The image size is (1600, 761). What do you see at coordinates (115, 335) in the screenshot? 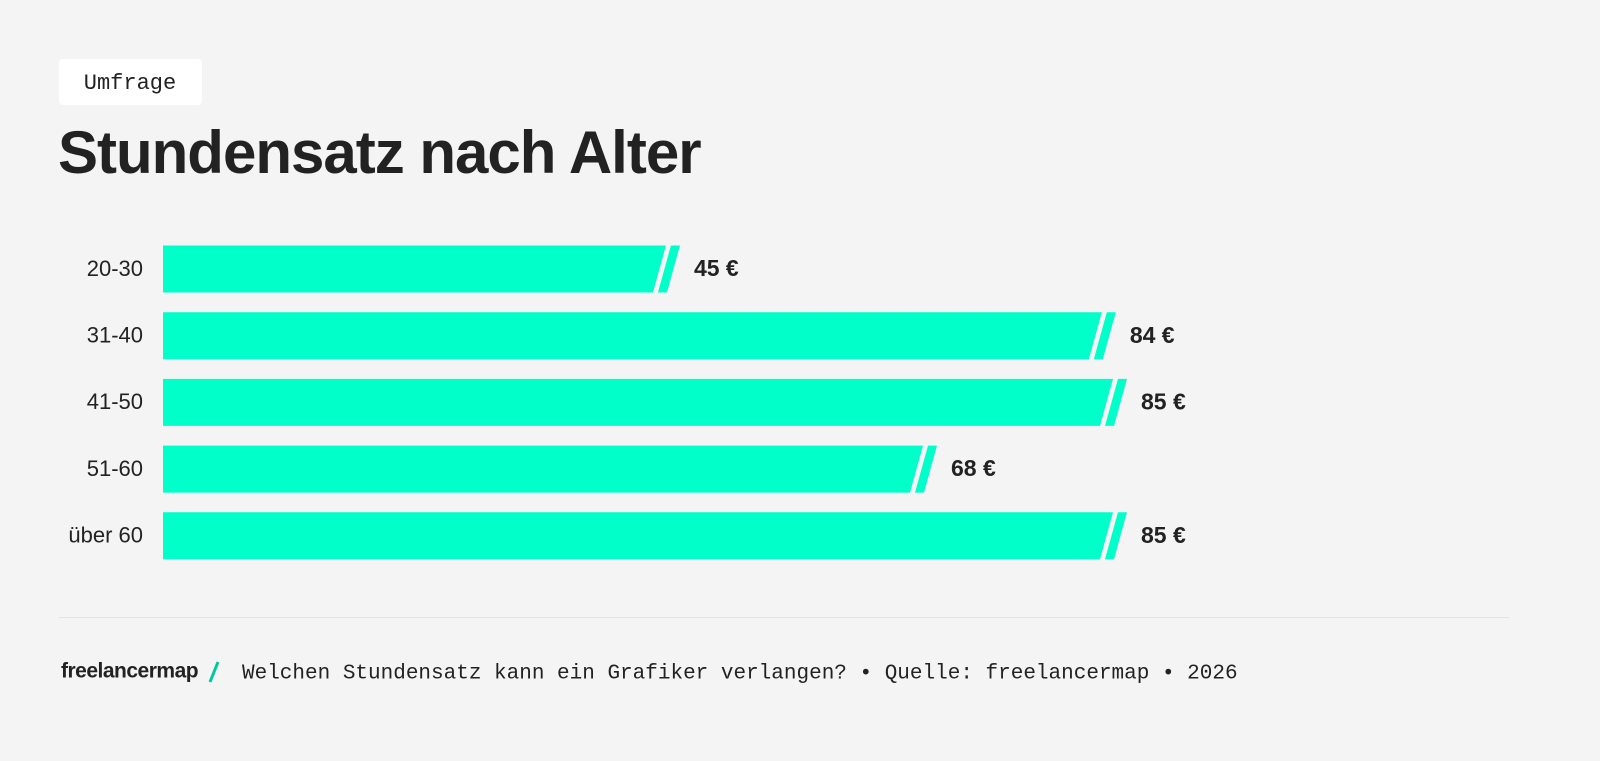
I see `y-tick-label: 31-40` at bounding box center [115, 335].